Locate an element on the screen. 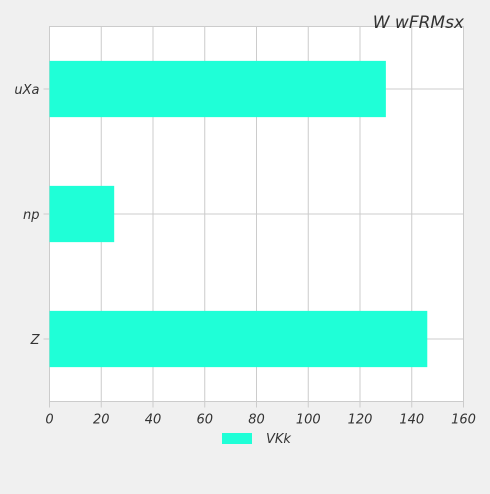  bar-Z is located at coordinates (238, 339).